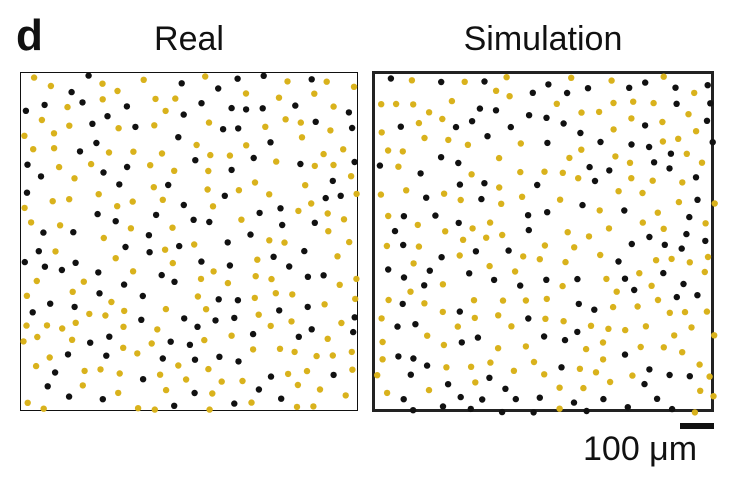 Image resolution: width=736 pixels, height=490 pixels. What do you see at coordinates (543, 39) in the screenshot?
I see `simulation-panel-title: Simulation` at bounding box center [543, 39].